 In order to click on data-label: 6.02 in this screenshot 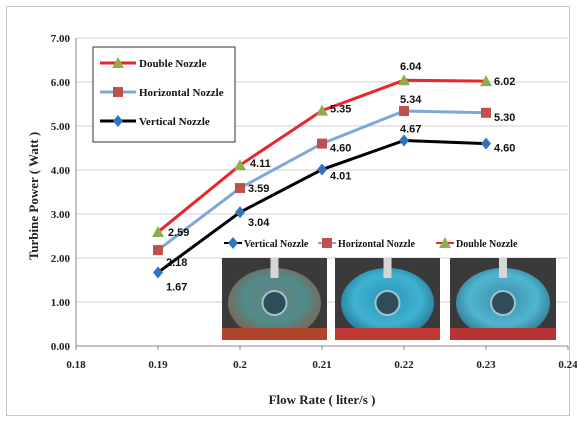, I will do `click(504, 82)`.